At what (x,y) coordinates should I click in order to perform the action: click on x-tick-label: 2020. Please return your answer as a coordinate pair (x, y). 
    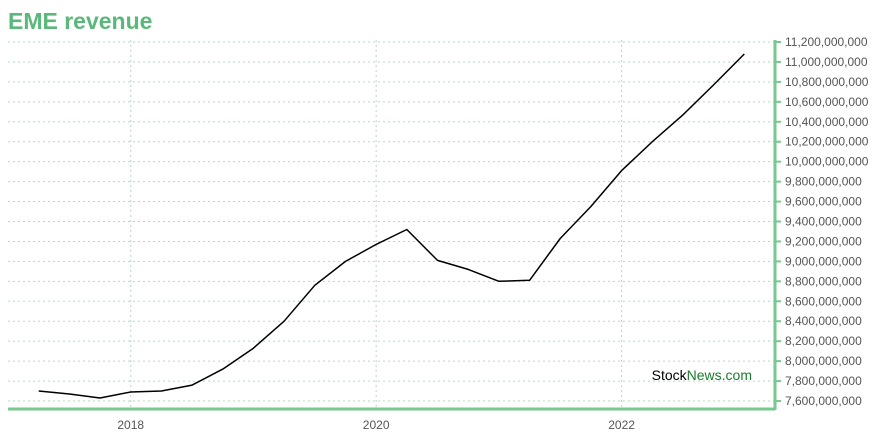
    Looking at the image, I should click on (376, 425).